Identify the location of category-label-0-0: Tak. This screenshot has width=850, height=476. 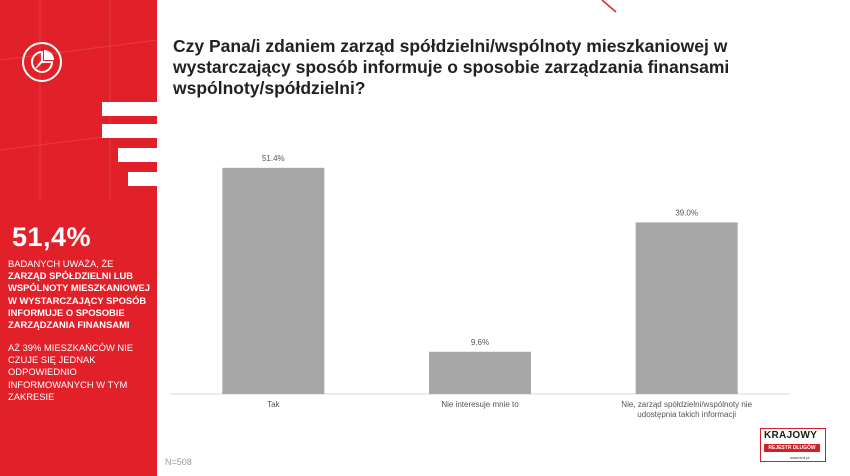
(273, 404).